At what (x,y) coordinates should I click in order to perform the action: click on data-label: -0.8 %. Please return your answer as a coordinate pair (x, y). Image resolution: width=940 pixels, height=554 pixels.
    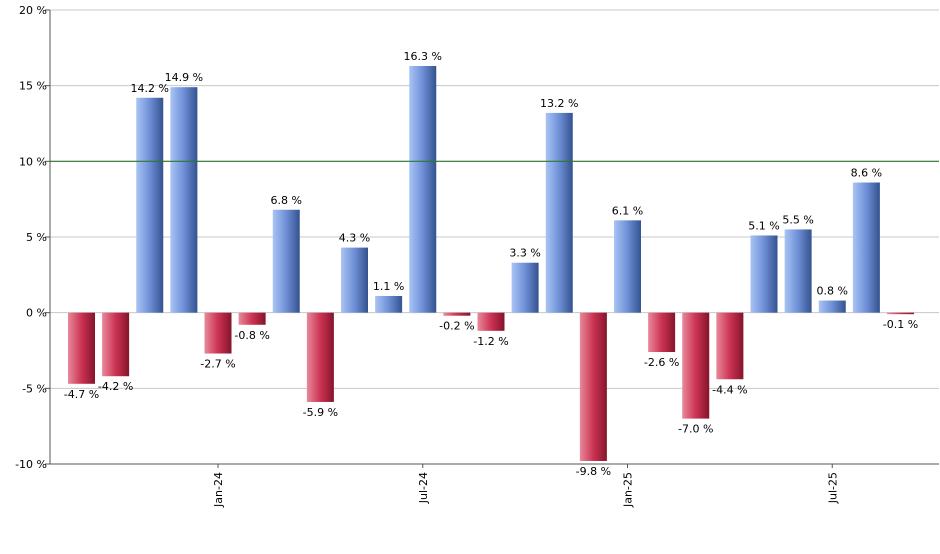
    Looking at the image, I should click on (251, 335).